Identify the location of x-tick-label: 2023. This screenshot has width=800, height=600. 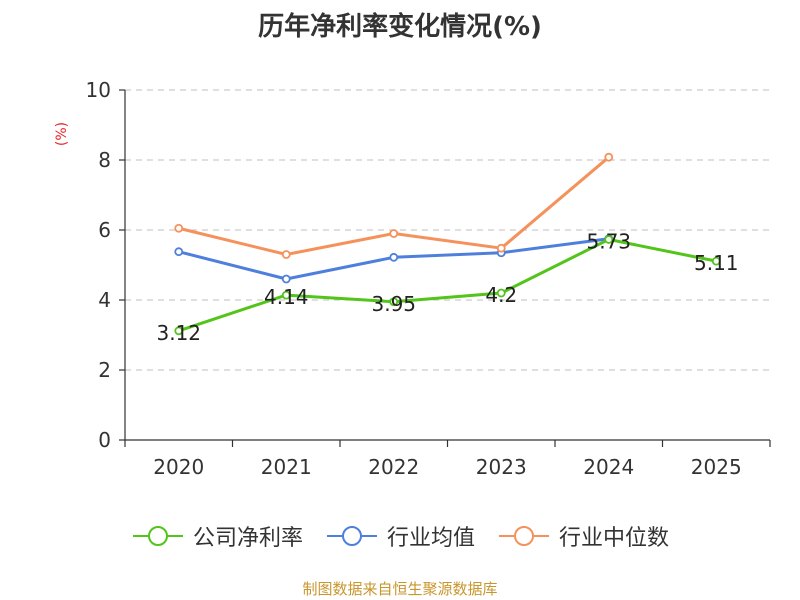
(501, 467).